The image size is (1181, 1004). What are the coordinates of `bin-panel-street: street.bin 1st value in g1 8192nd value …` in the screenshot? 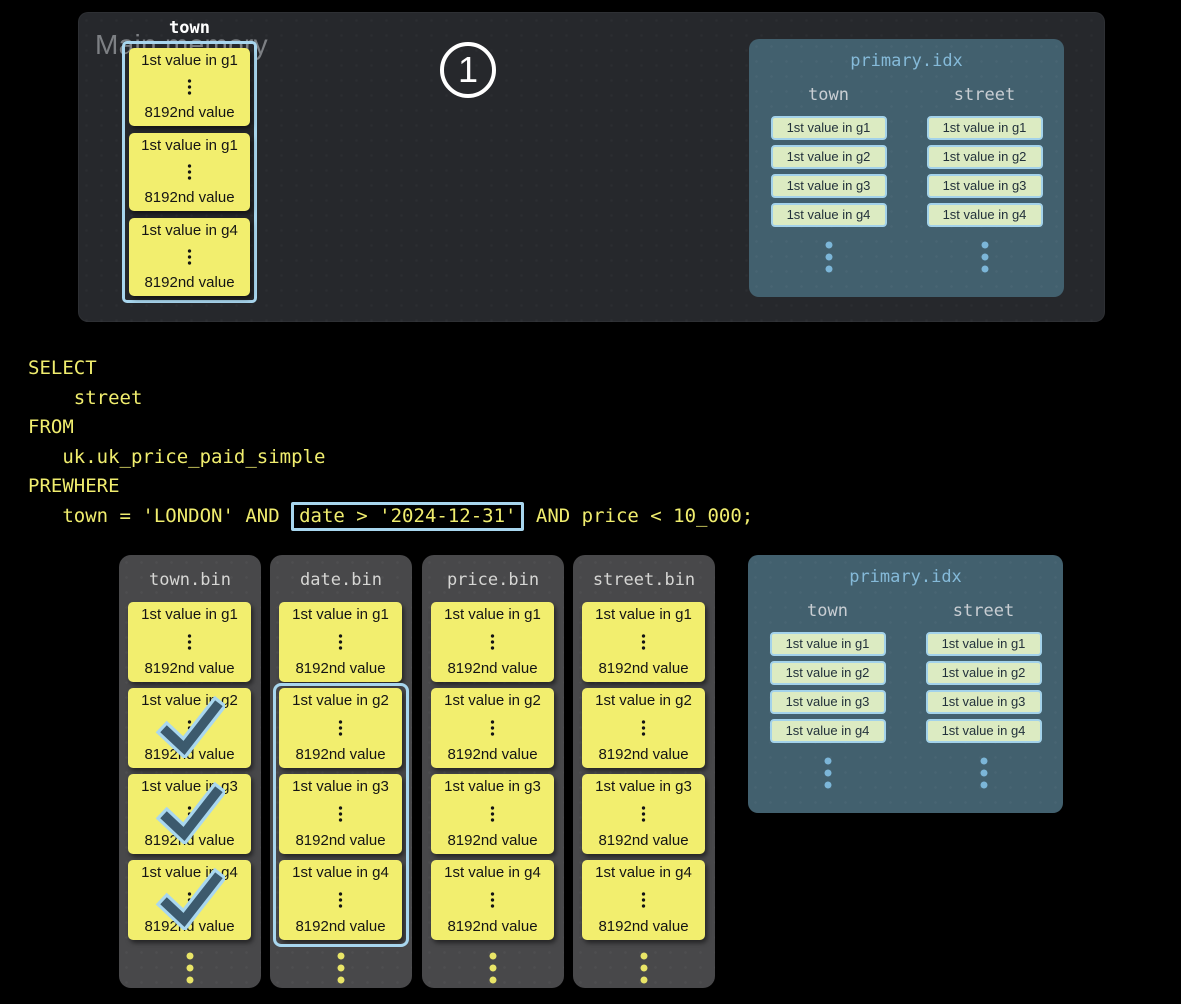 It's located at (644, 771).